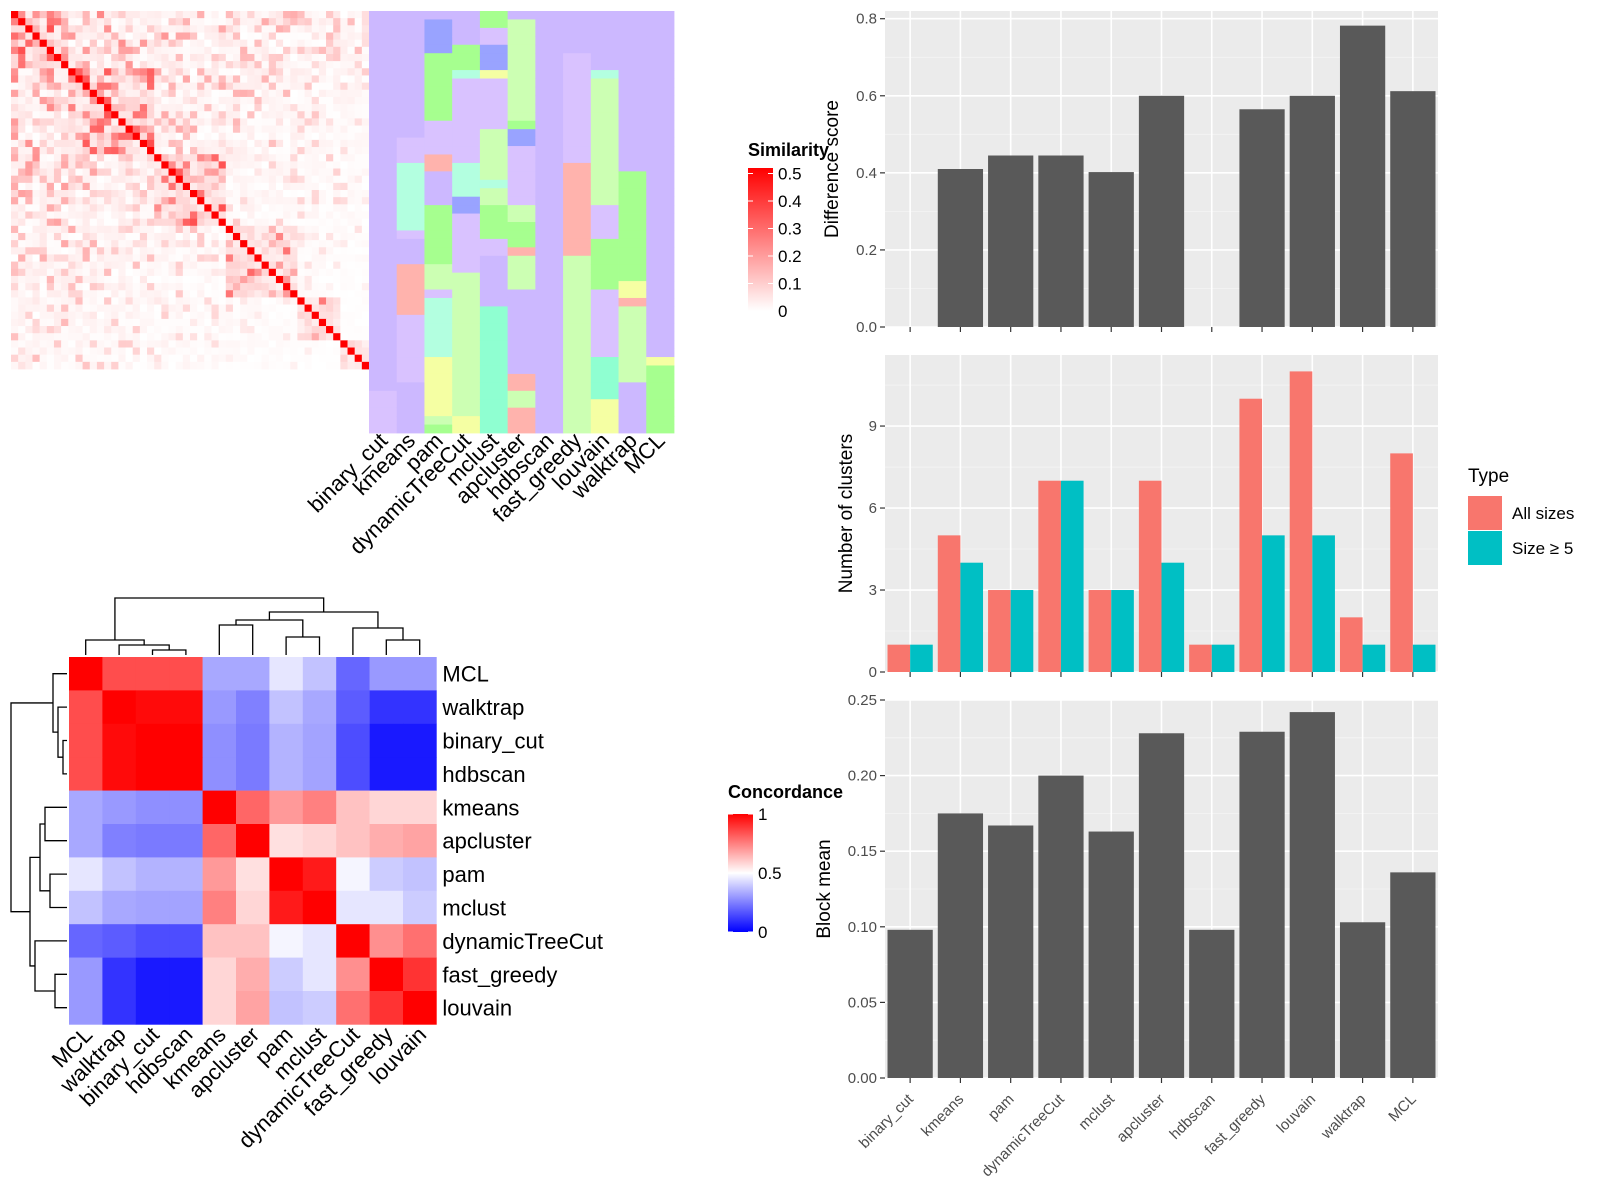 This screenshot has height=1200, width=1600. I want to click on dendrogram-branch, so click(115, 647).